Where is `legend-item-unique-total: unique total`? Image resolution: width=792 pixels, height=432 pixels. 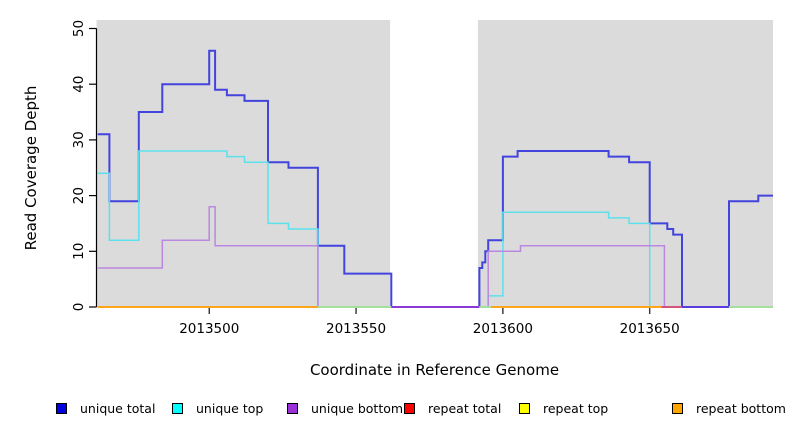
legend-item-unique-total: unique total is located at coordinates (105, 408).